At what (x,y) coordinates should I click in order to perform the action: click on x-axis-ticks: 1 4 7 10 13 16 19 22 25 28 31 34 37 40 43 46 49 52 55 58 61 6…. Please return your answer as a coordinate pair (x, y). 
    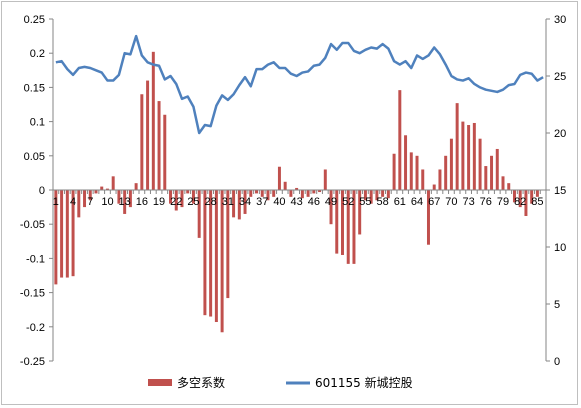
    Looking at the image, I should click on (298, 202).